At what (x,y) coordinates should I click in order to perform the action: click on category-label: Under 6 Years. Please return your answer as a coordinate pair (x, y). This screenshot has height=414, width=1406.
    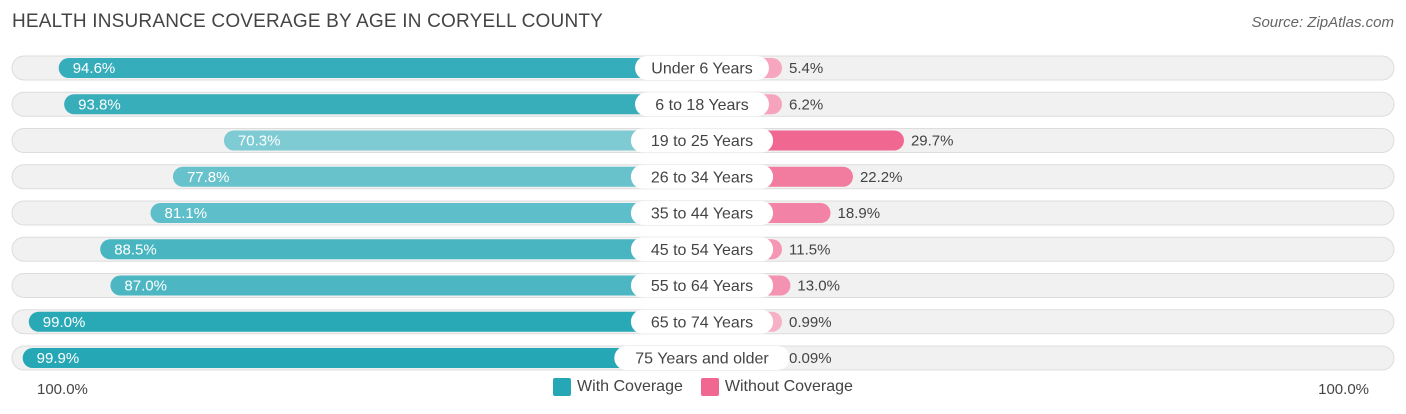
    Looking at the image, I should click on (701, 69).